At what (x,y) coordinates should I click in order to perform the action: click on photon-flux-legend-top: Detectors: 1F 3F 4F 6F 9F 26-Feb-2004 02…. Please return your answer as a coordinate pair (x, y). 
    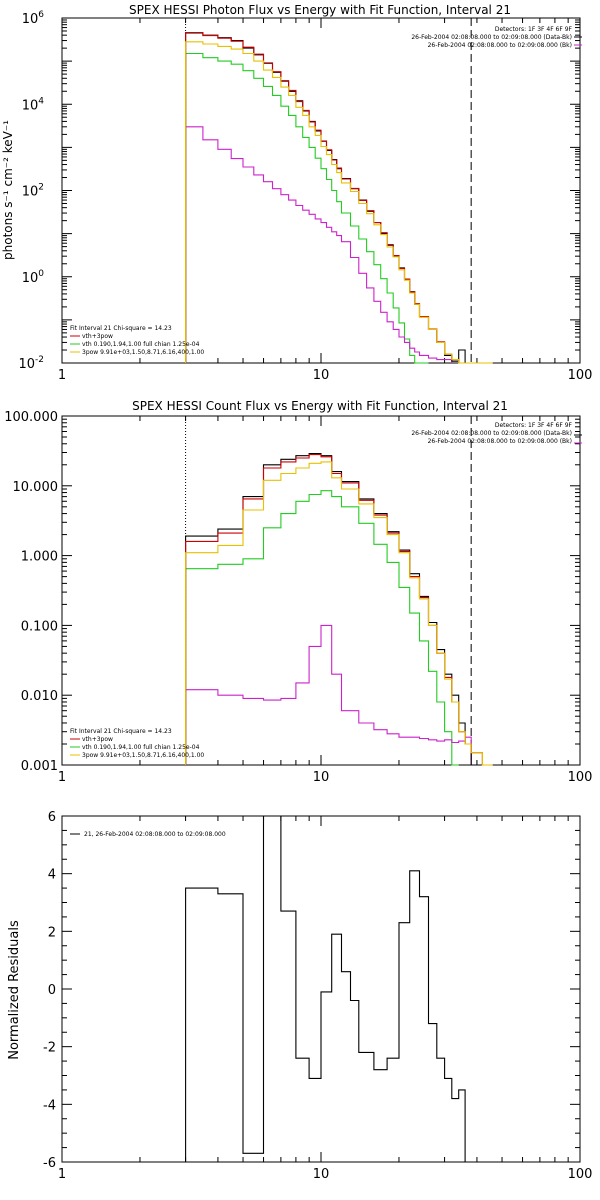
    Looking at the image, I should click on (496, 37).